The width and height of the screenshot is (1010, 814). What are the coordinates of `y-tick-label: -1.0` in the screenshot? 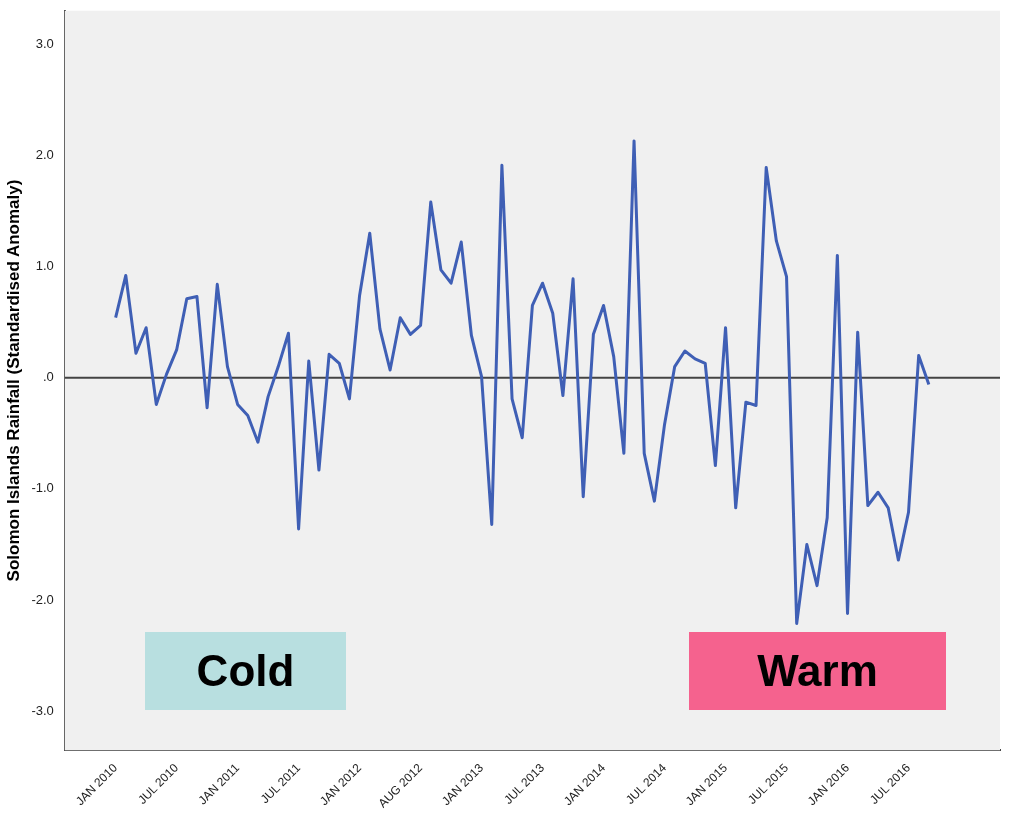 It's located at (42, 488).